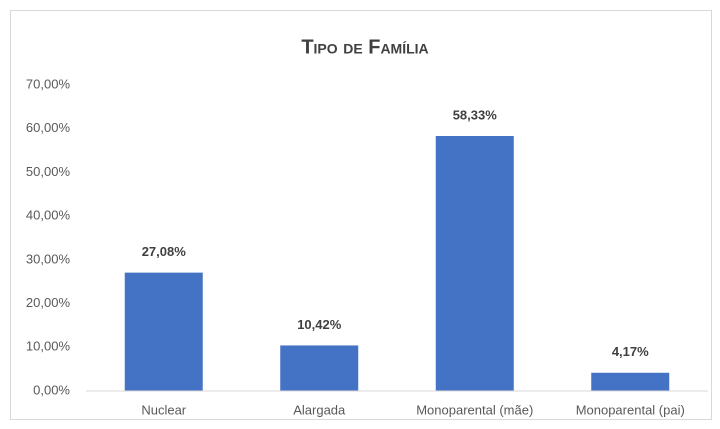  What do you see at coordinates (164, 251) in the screenshot?
I see `data-label: 27,08%` at bounding box center [164, 251].